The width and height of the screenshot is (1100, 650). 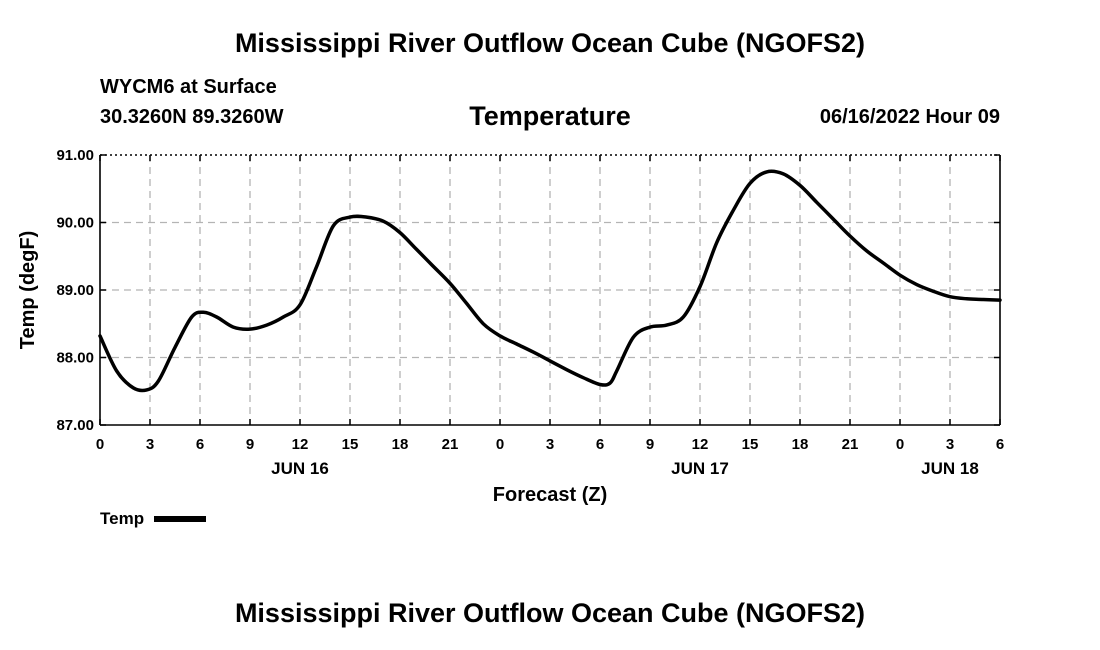 I want to click on legend: Temp, so click(x=153, y=519).